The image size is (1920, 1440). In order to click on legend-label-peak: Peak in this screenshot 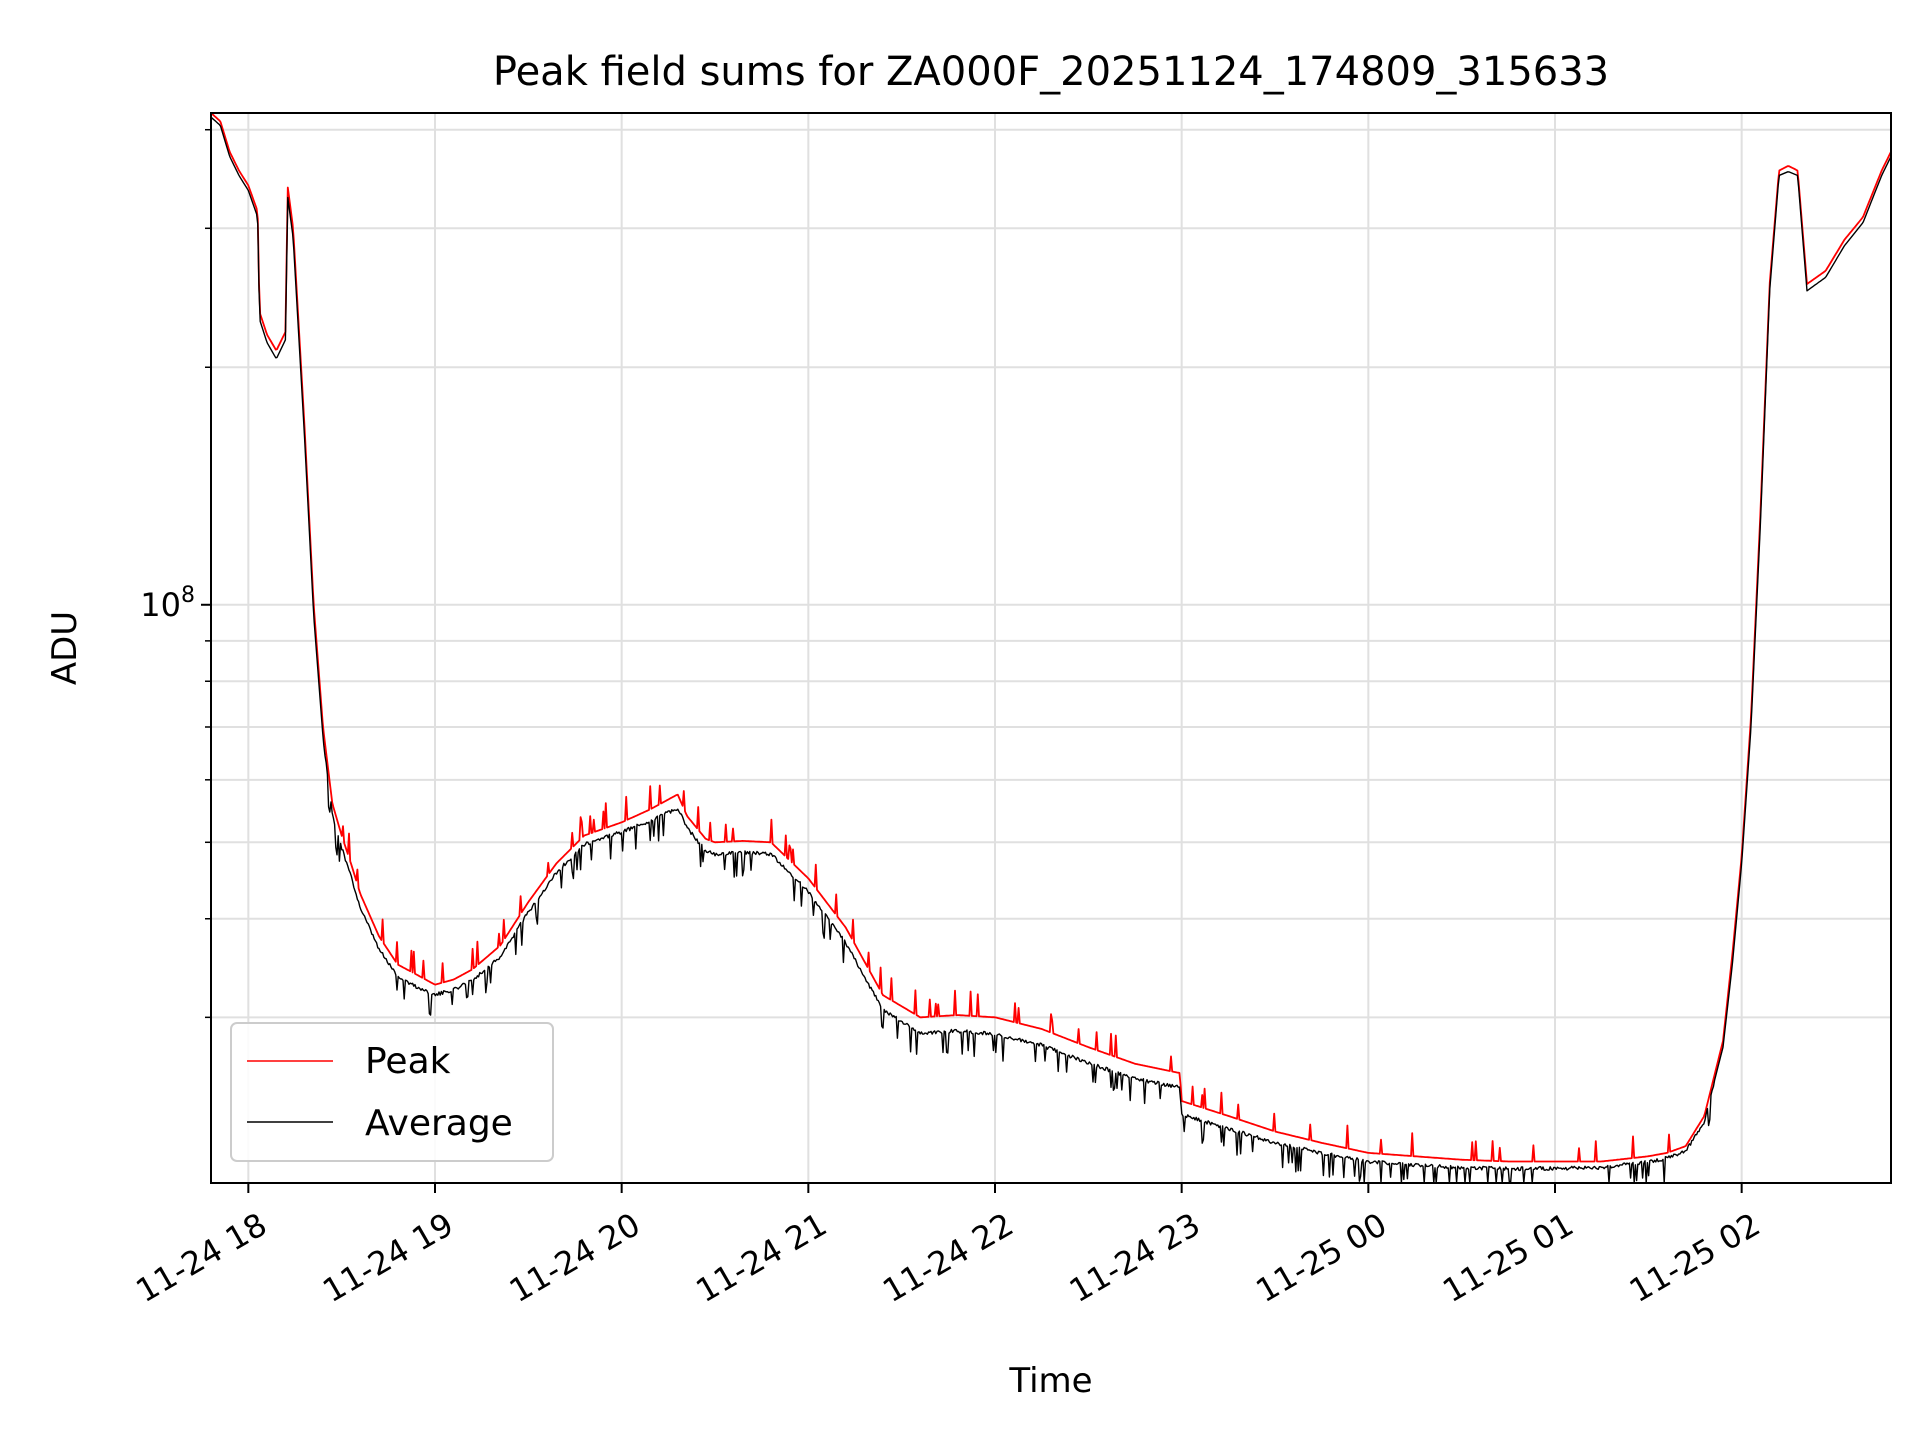, I will do `click(408, 1061)`.